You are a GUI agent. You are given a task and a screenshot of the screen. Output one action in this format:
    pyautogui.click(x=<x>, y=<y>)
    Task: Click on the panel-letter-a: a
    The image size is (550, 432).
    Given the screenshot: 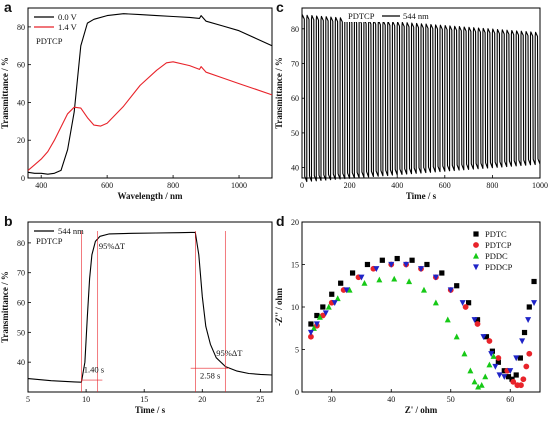 What is the action you would take?
    pyautogui.click(x=8, y=7)
    